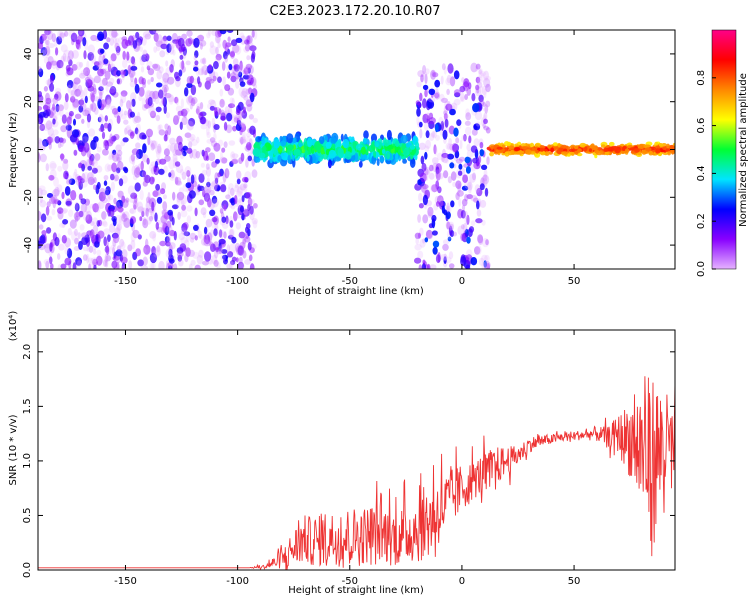 The height and width of the screenshot is (600, 750). Describe the element at coordinates (148, 149) in the screenshot. I see `spectrogram-region-noise` at that location.